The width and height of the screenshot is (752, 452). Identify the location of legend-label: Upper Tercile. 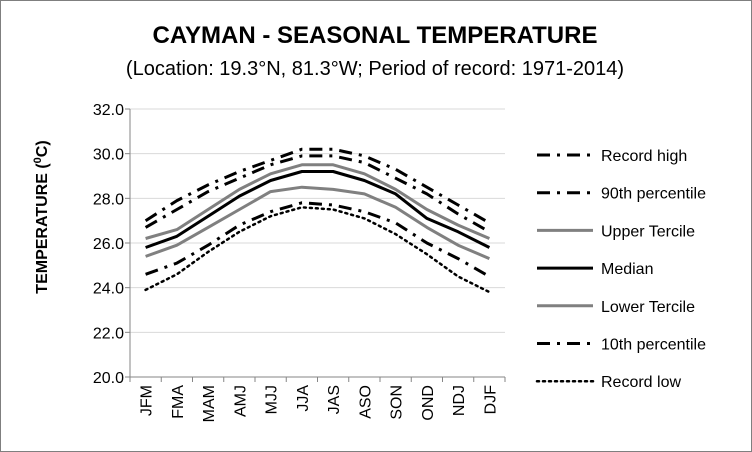
(648, 231).